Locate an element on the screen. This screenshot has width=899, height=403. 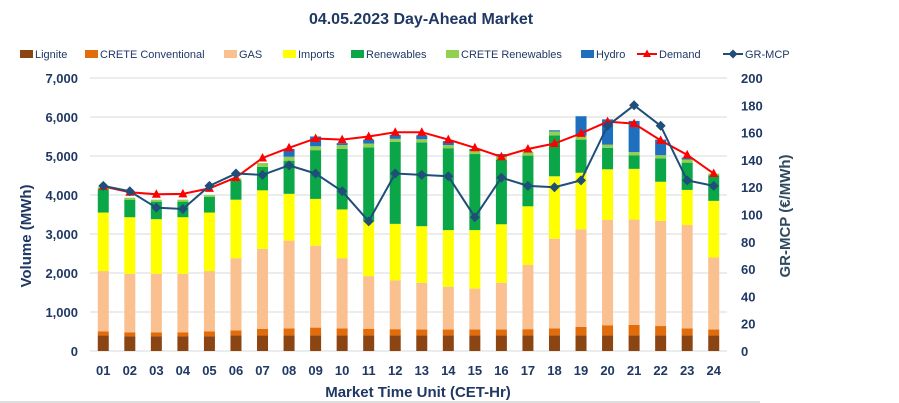
y2-tick-label: 120 is located at coordinates (752, 187).